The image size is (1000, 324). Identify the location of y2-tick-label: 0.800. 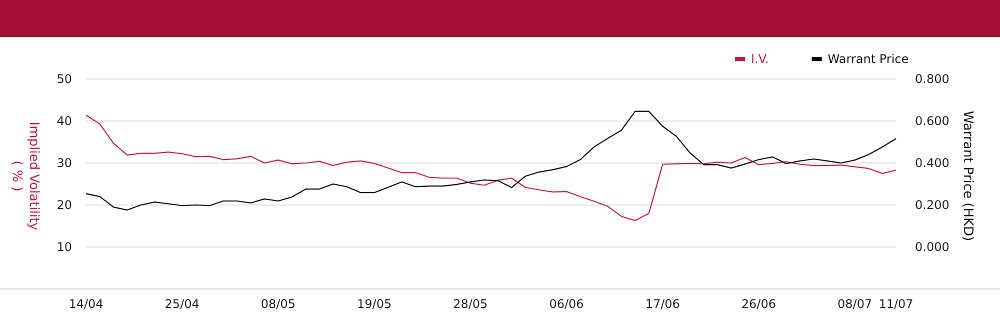
(932, 79).